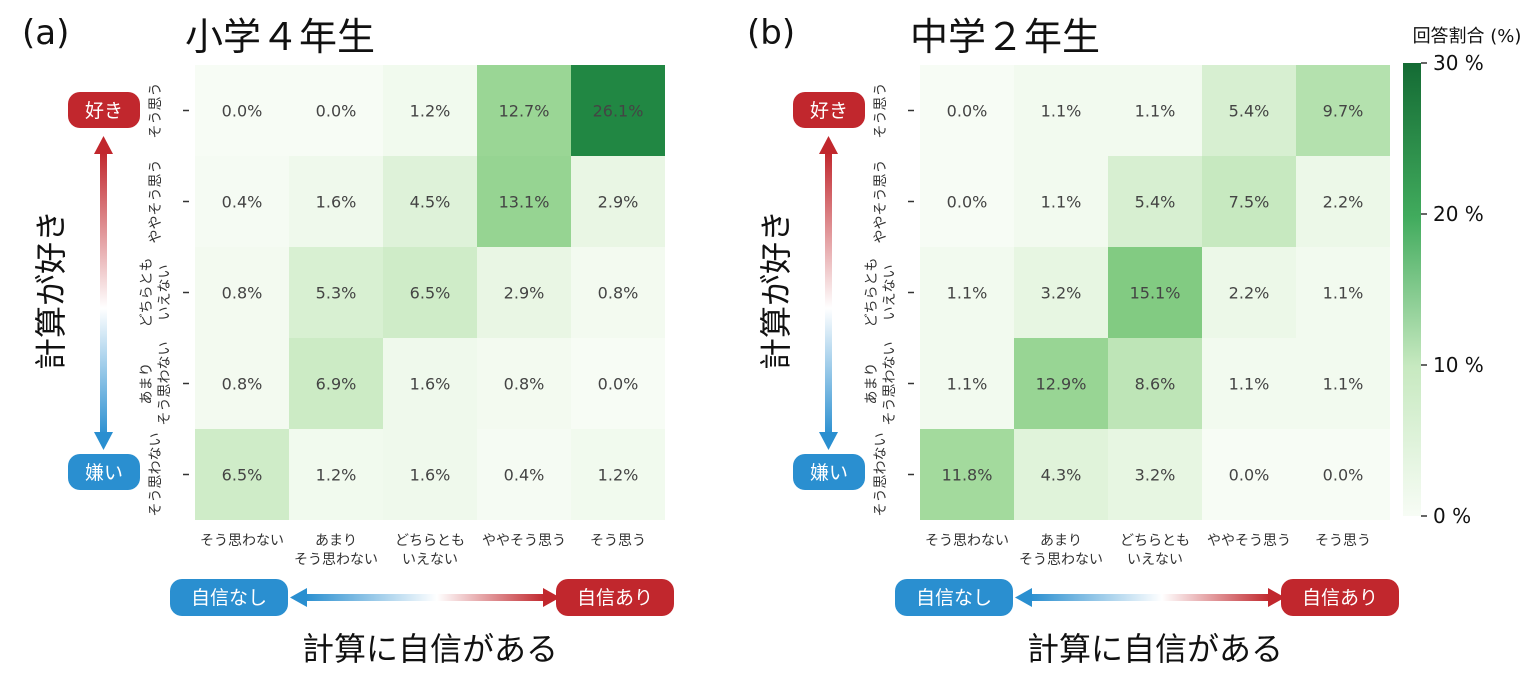 Image resolution: width=1540 pixels, height=686 pixels. Describe the element at coordinates (881, 475) in the screenshot. I see `y-tick-label: そう思わない` at that location.